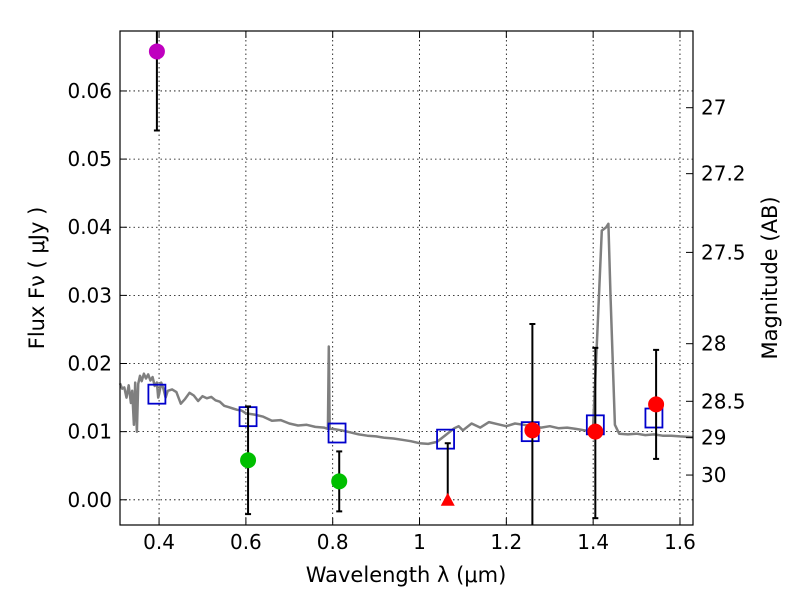 Image resolution: width=800 pixels, height=600 pixels. What do you see at coordinates (723, 174) in the screenshot?
I see `mag-tick-label: 27.2` at bounding box center [723, 174].